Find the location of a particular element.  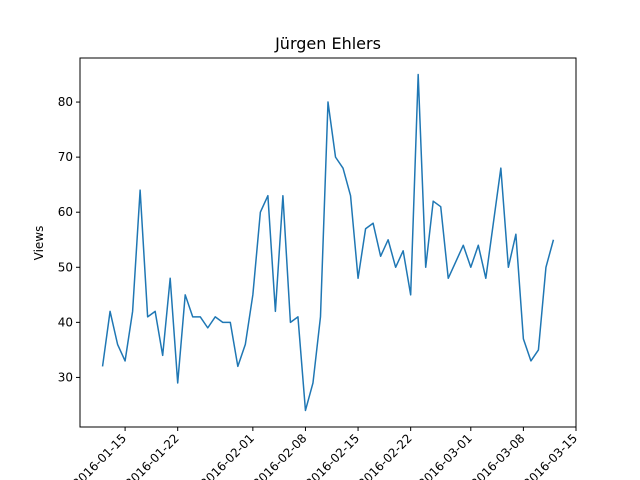

y-tick-label: 30 is located at coordinates (65, 377).